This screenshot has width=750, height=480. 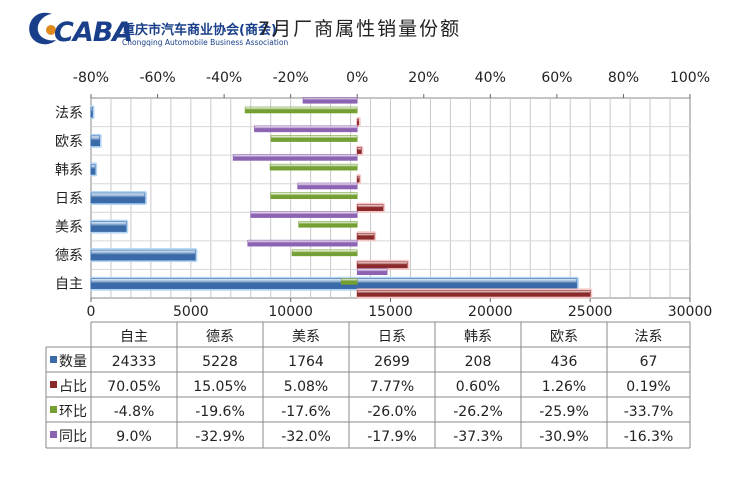 I want to click on table-value-mom: -26.2%, so click(x=478, y=412).